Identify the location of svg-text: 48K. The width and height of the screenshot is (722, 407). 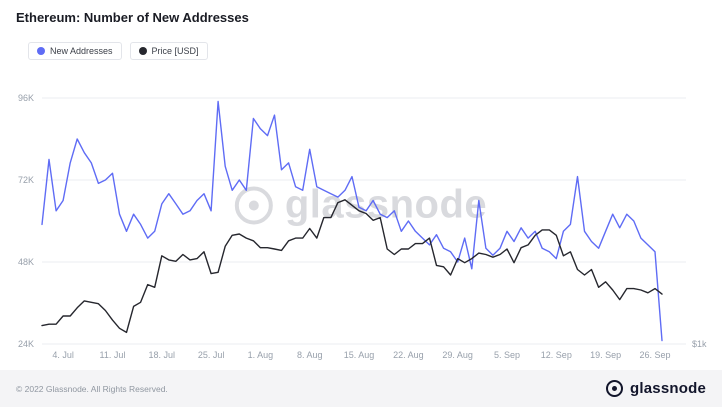
(26, 262).